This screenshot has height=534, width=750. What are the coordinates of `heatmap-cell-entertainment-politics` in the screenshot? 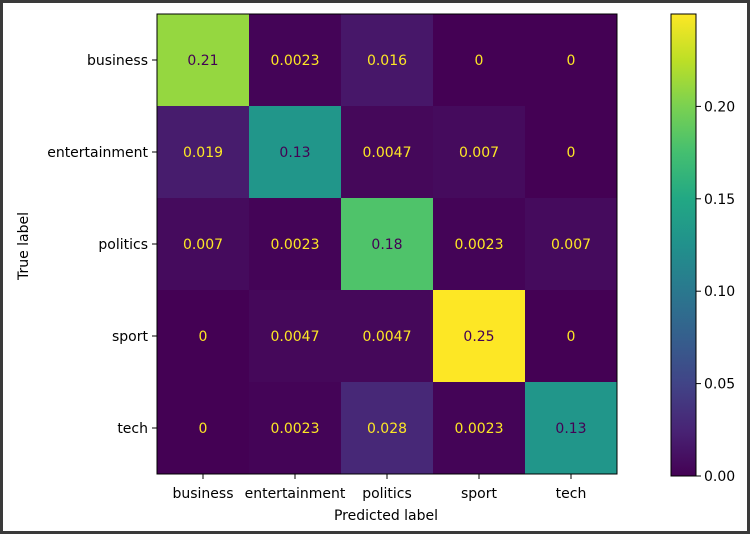 It's located at (387, 152).